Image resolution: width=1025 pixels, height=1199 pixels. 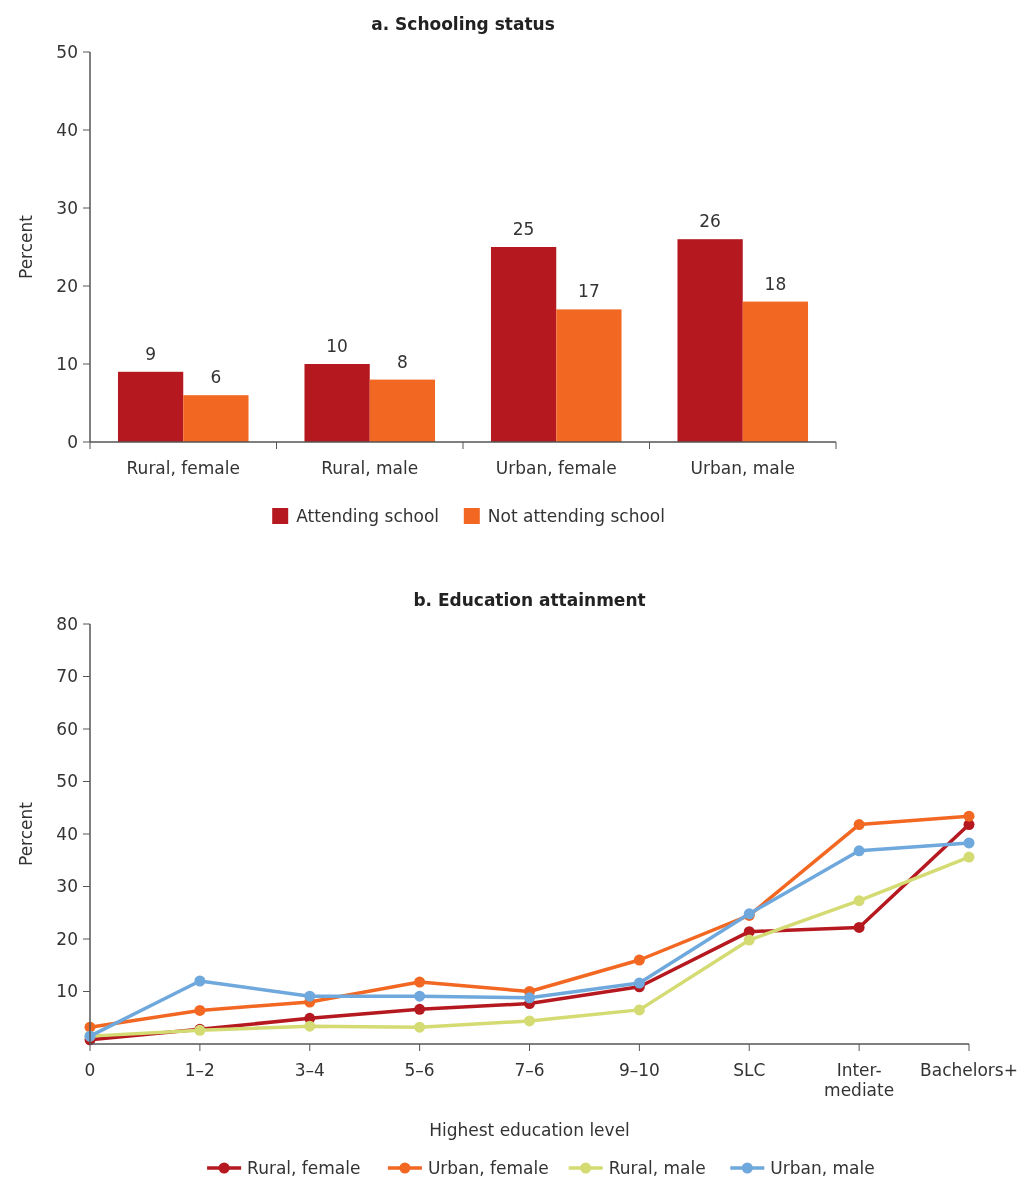 What do you see at coordinates (183, 468) in the screenshot?
I see `x-tick-label: Rural, female` at bounding box center [183, 468].